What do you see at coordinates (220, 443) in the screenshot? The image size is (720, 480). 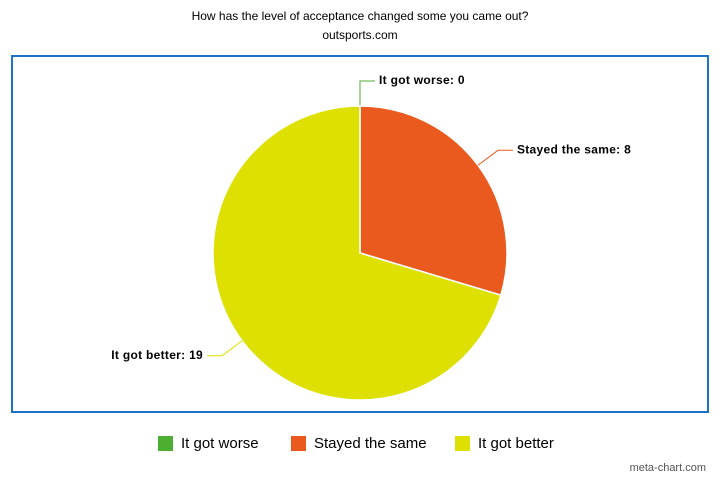 I see `legend-label: It got worse` at bounding box center [220, 443].